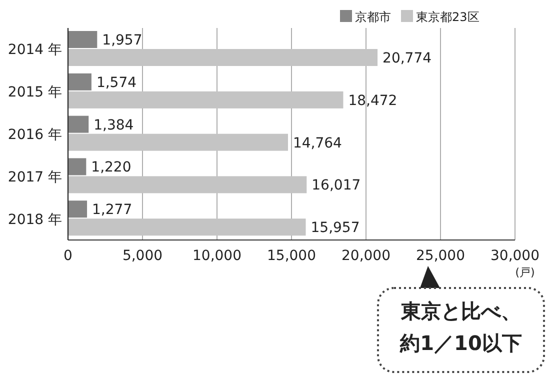 The image size is (550, 379). Describe the element at coordinates (35, 177) in the screenshot. I see `y-tick-label: 2017 年` at that location.